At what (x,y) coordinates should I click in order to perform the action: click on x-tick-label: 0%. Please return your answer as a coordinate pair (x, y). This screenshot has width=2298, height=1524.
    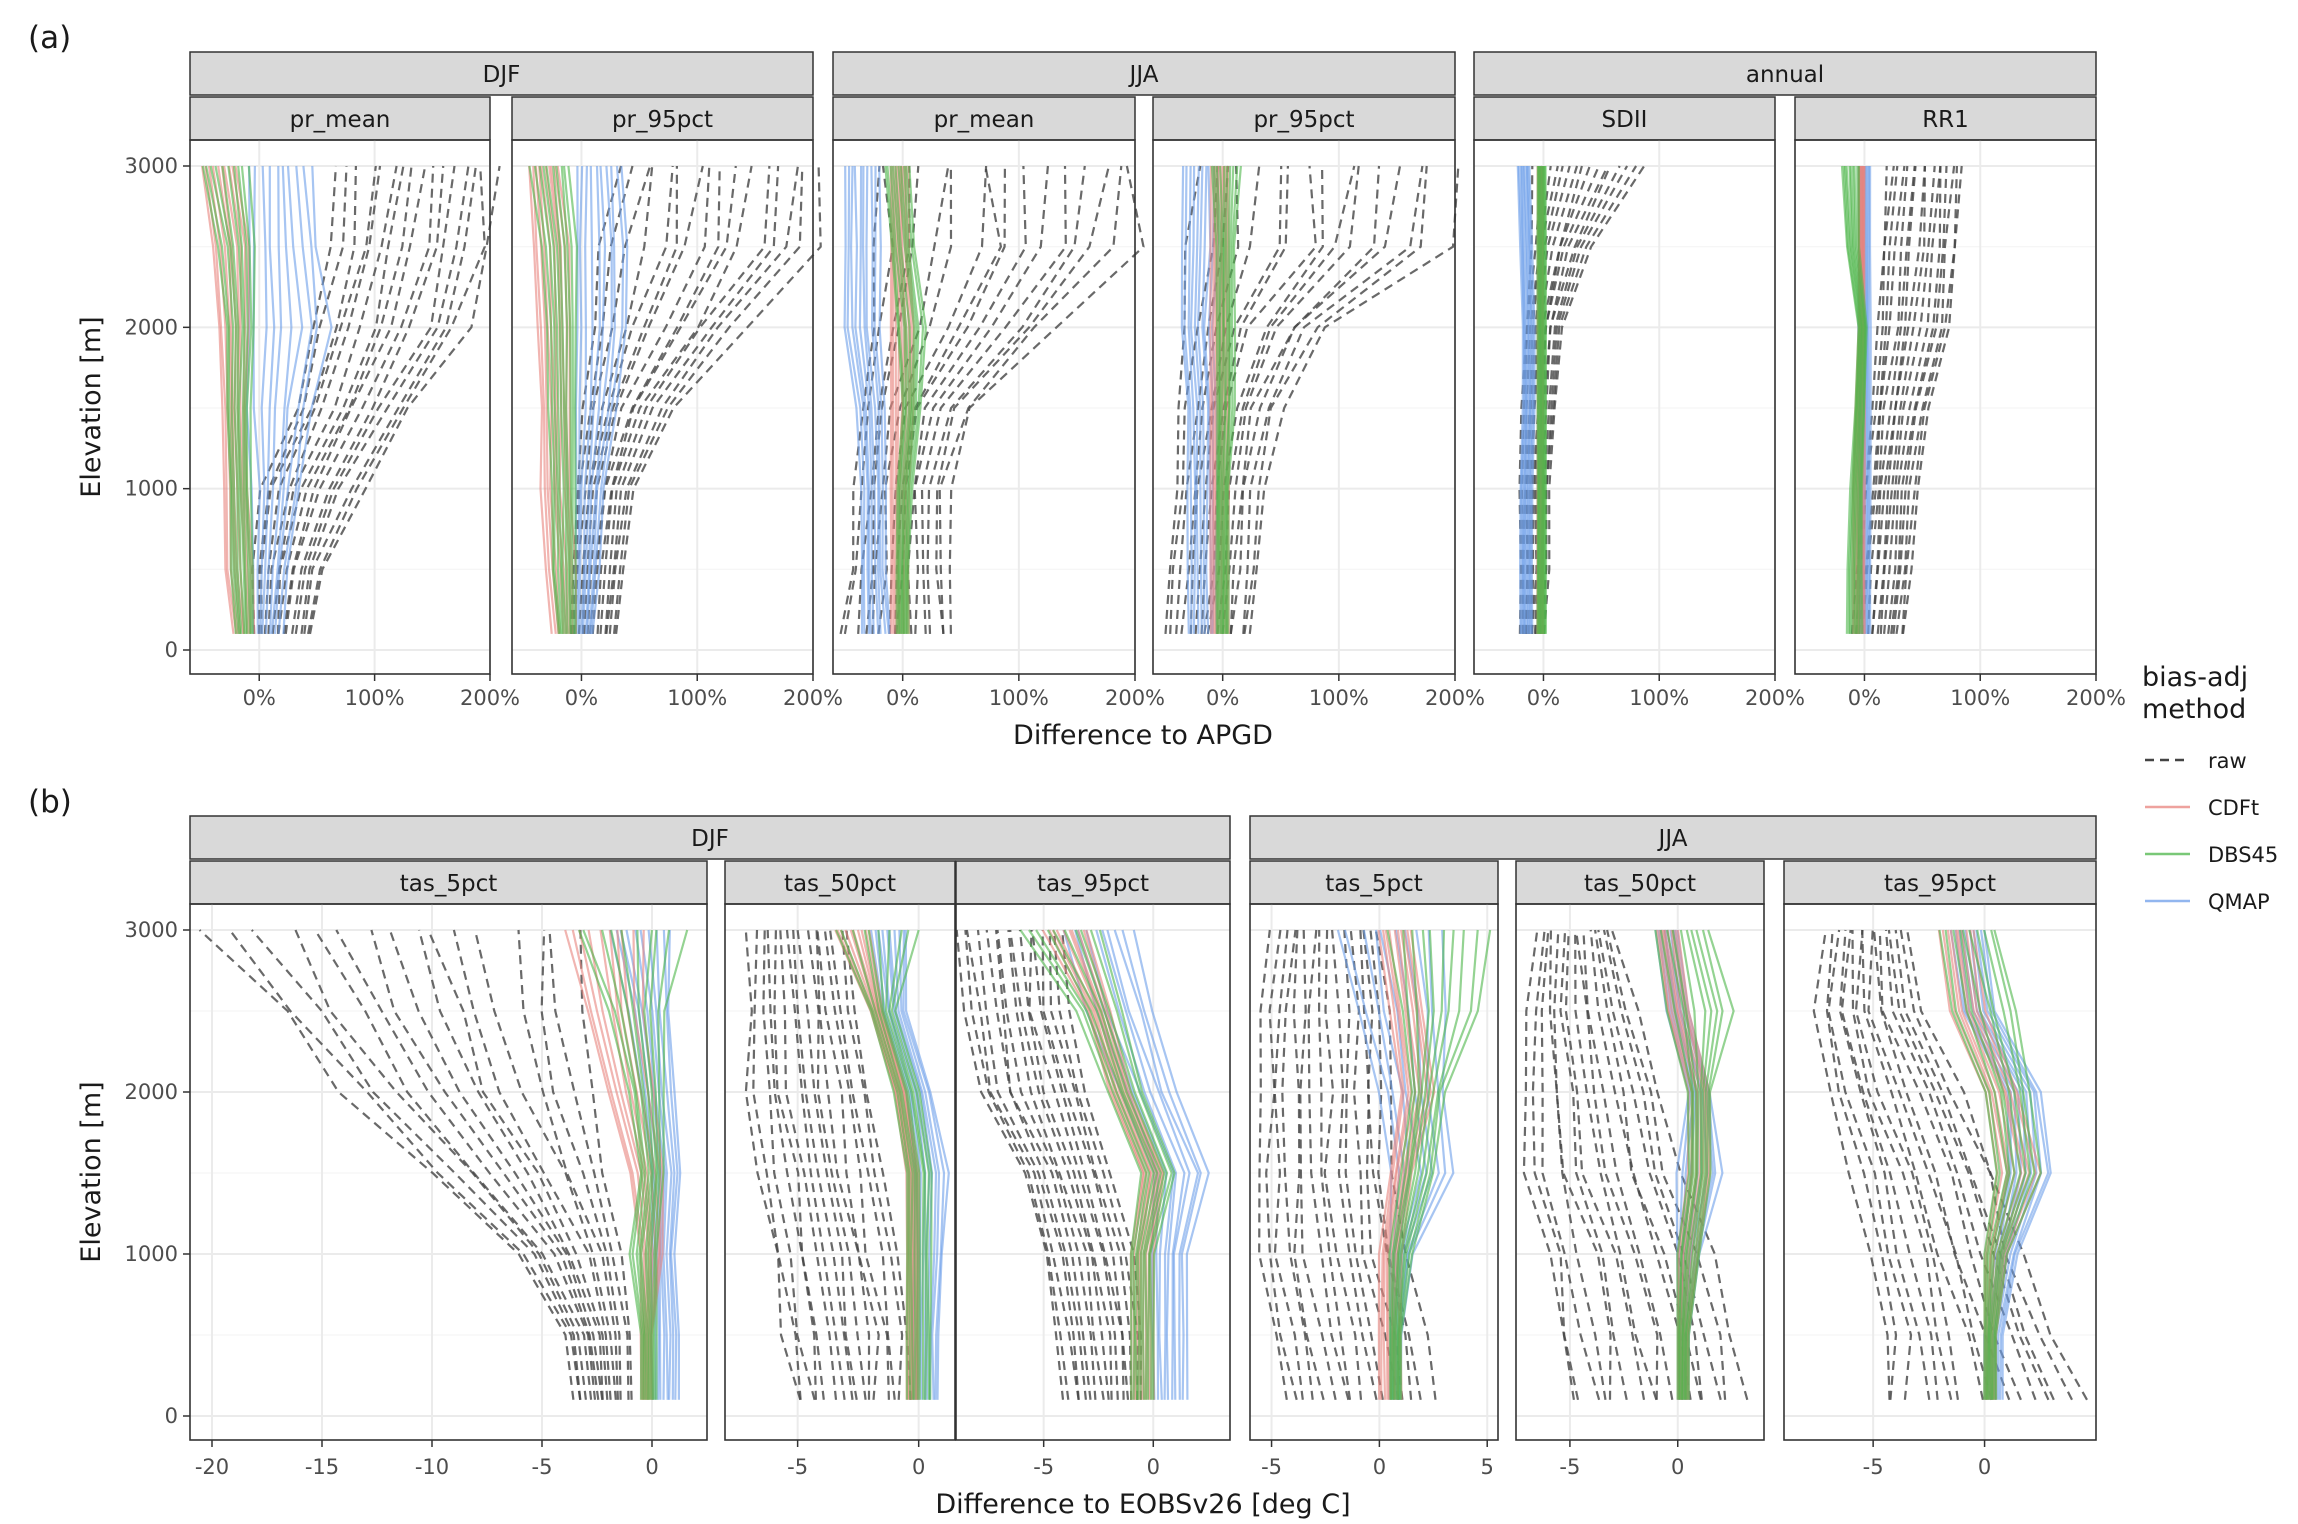
    Looking at the image, I should click on (581, 698).